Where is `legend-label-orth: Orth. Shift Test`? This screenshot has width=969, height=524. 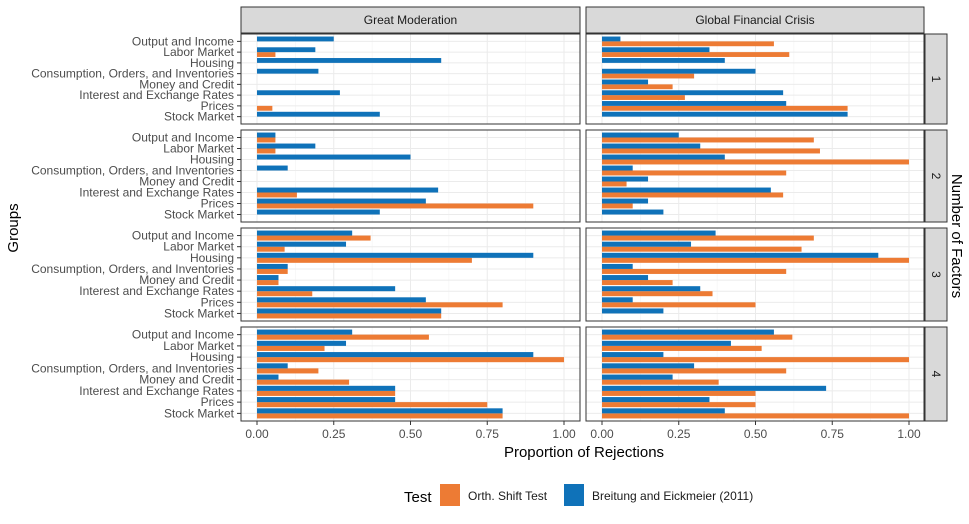
legend-label-orth: Orth. Shift Test is located at coordinates (508, 496).